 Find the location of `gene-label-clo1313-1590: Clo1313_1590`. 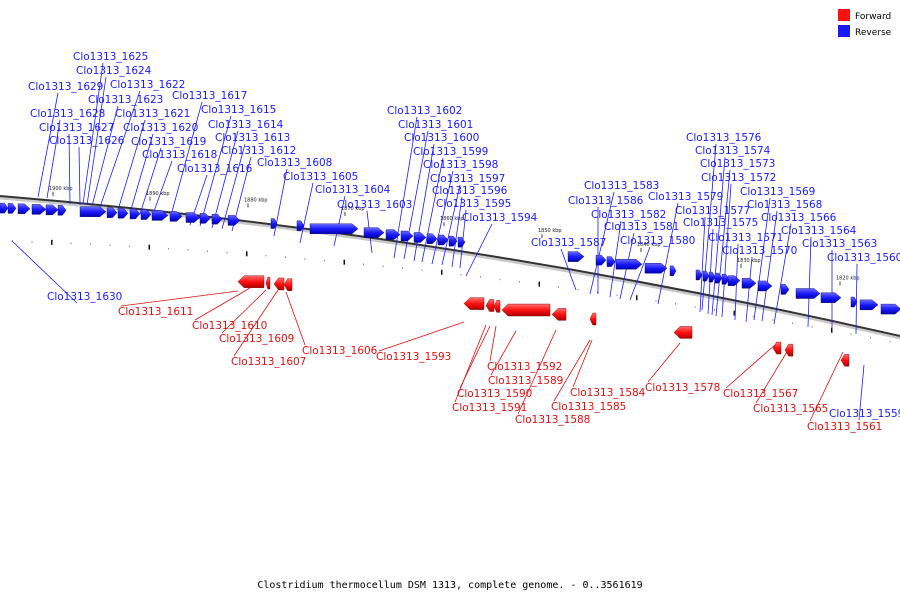

gene-label-clo1313-1590: Clo1313_1590 is located at coordinates (494, 394).